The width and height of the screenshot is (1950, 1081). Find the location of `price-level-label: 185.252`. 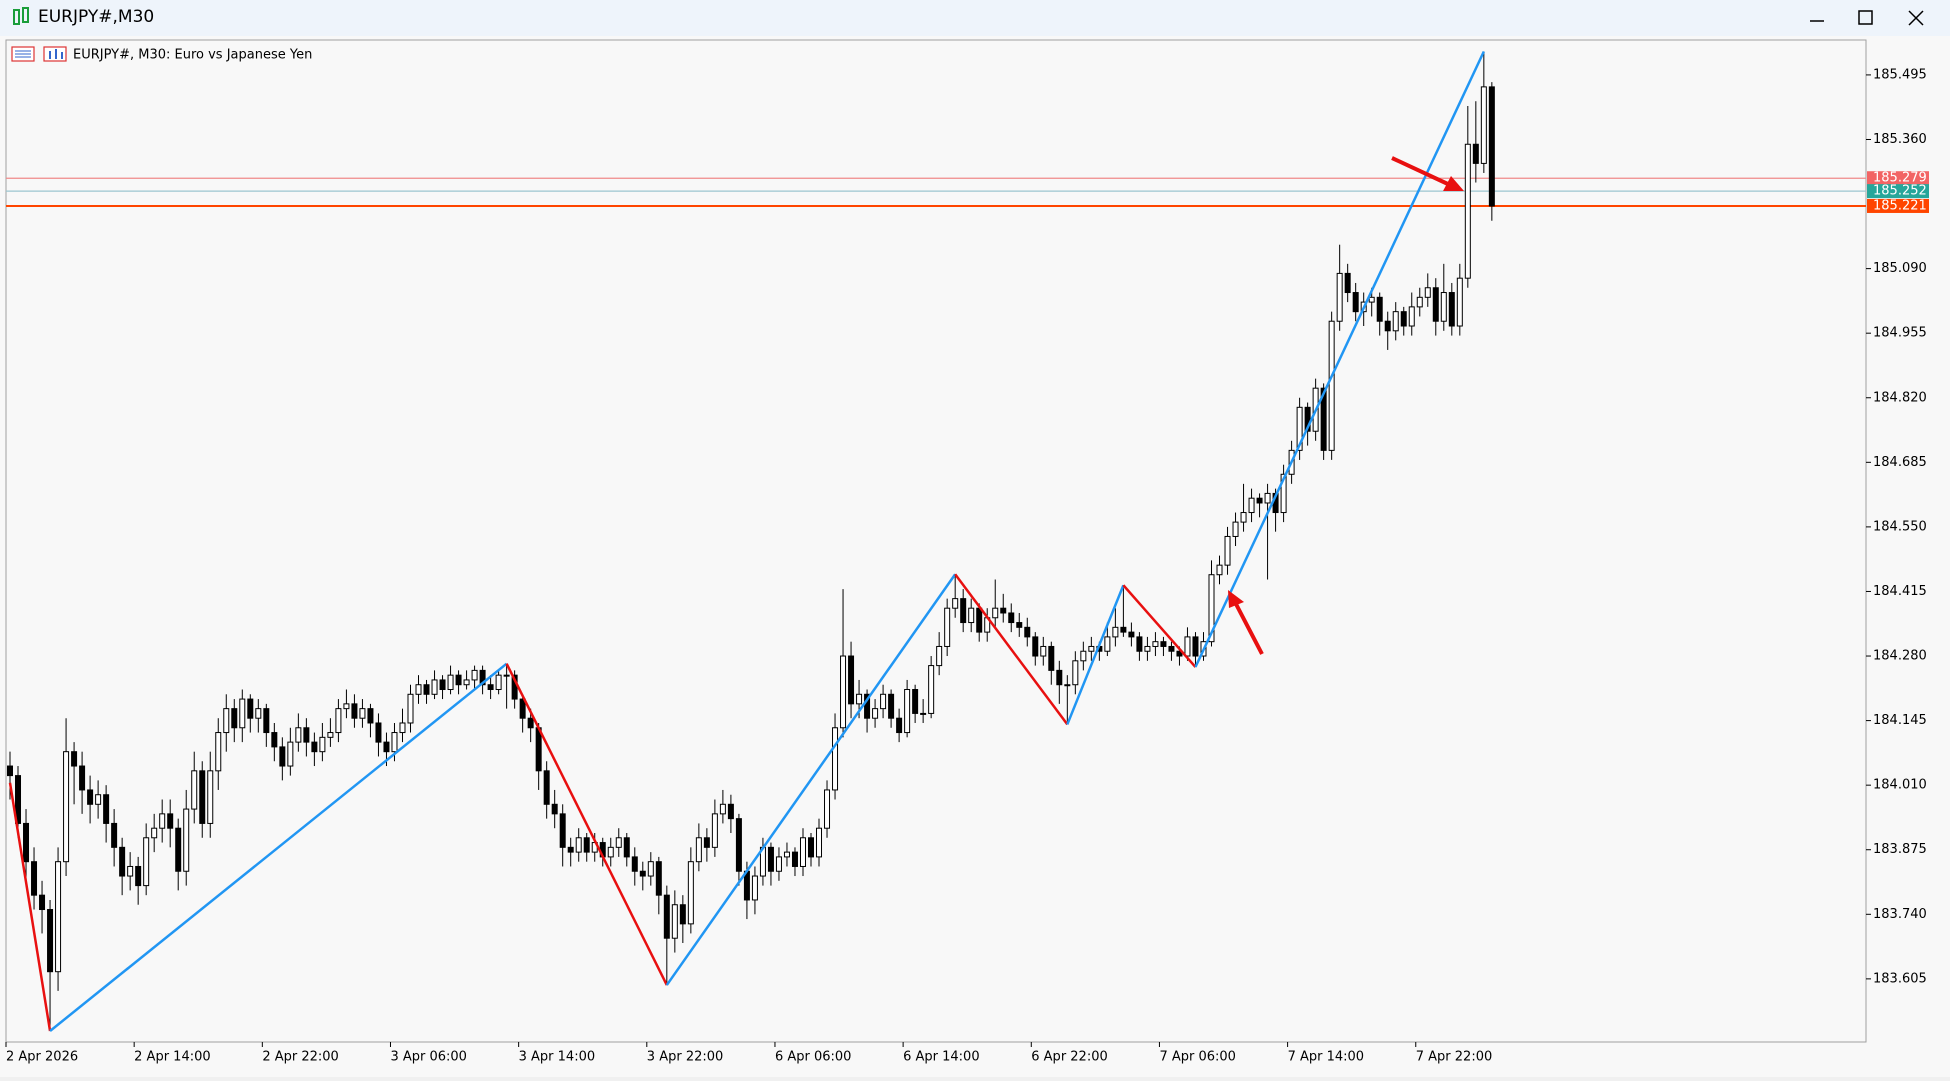

price-level-label: 185.252 is located at coordinates (1900, 191).